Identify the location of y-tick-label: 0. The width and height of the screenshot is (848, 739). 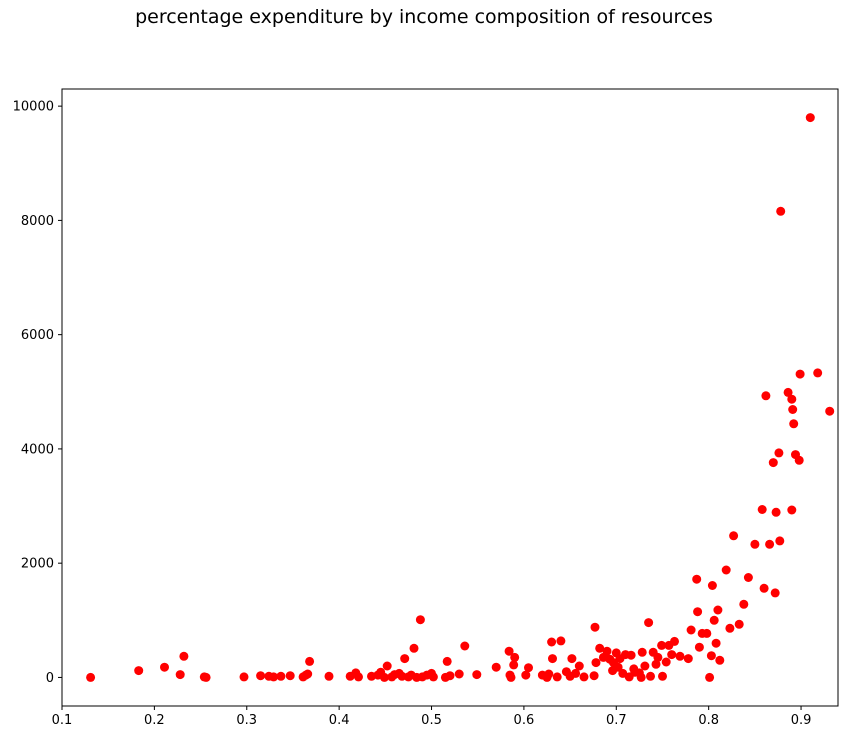
(50, 678).